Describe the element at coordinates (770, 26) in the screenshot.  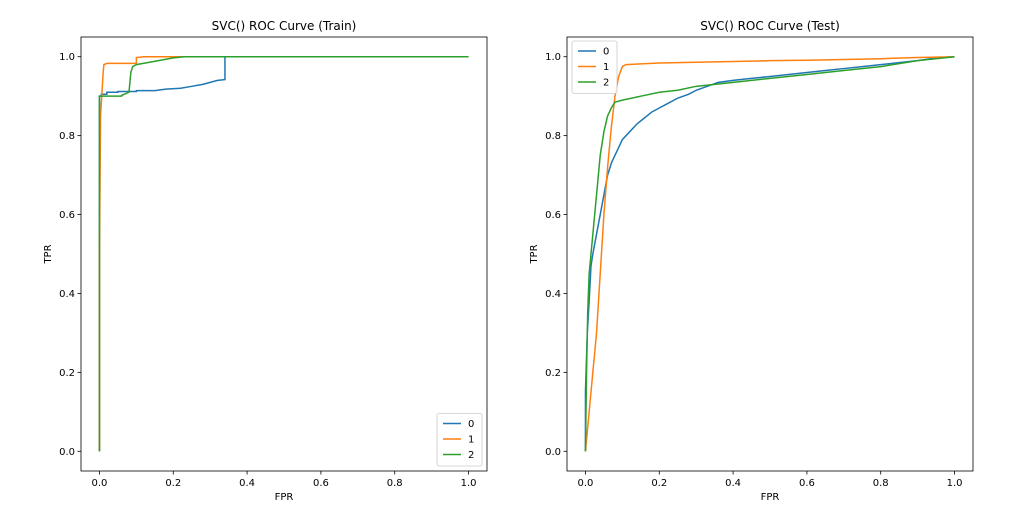
I see `chart-title: SVC() ROC Curve (Test)` at that location.